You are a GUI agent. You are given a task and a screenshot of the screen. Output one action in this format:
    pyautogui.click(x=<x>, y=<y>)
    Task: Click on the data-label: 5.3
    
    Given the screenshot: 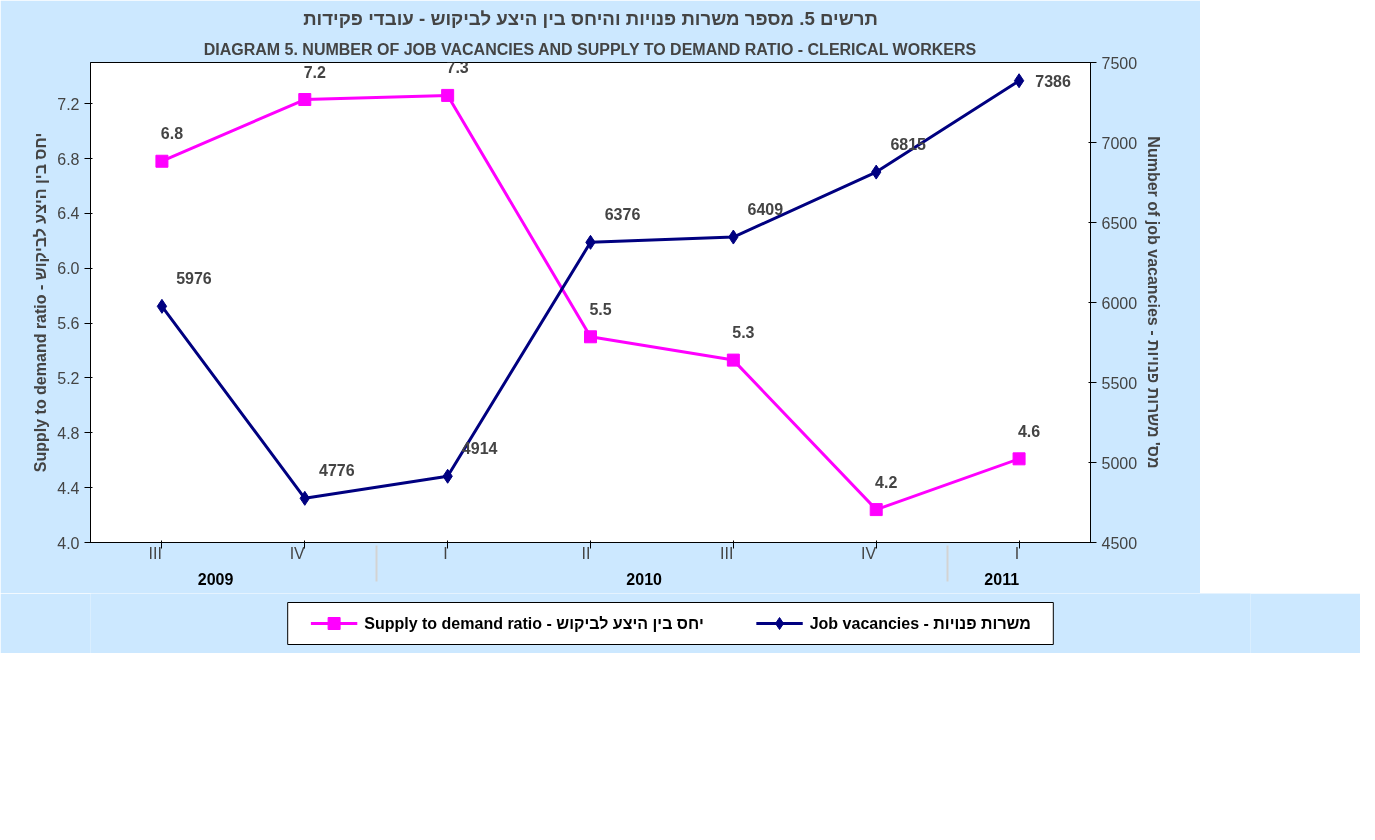 What is the action you would take?
    pyautogui.click(x=743, y=333)
    